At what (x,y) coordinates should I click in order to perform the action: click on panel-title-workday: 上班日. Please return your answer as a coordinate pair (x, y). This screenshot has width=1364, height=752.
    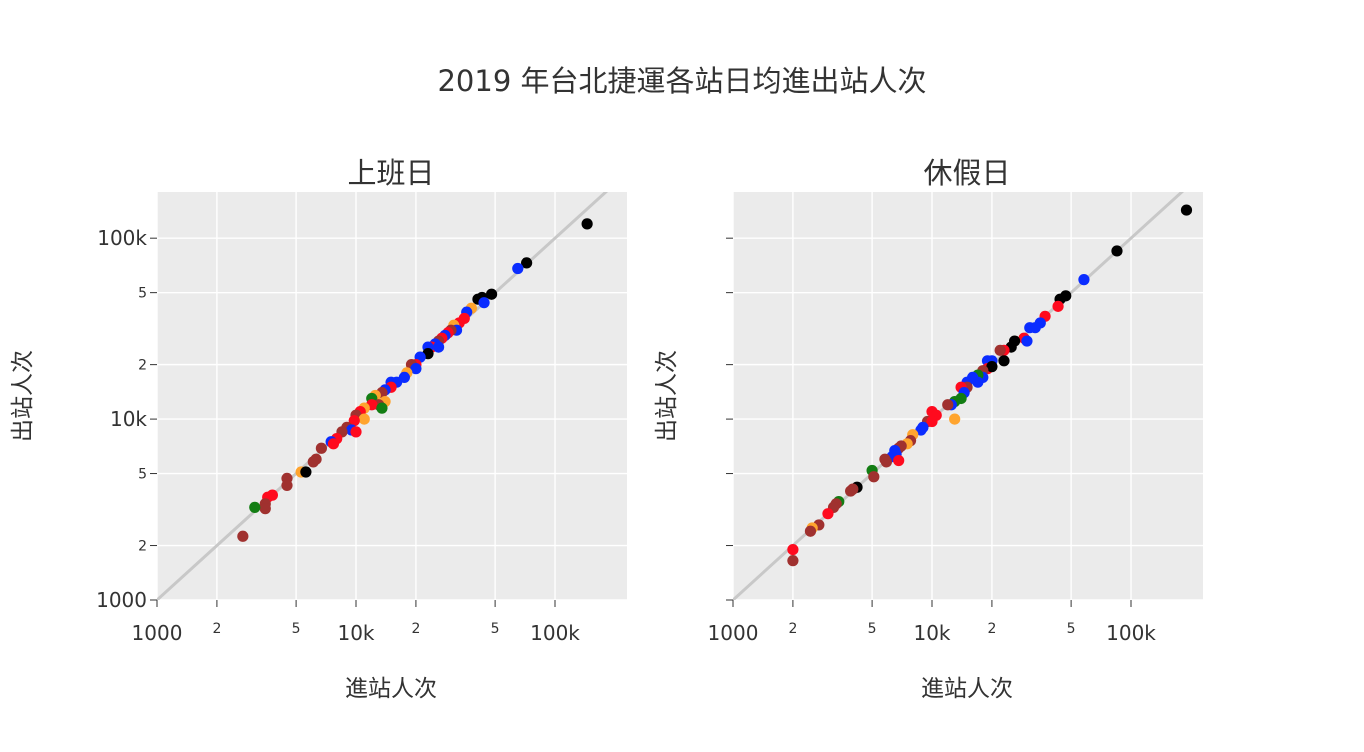
    Looking at the image, I should click on (390, 173).